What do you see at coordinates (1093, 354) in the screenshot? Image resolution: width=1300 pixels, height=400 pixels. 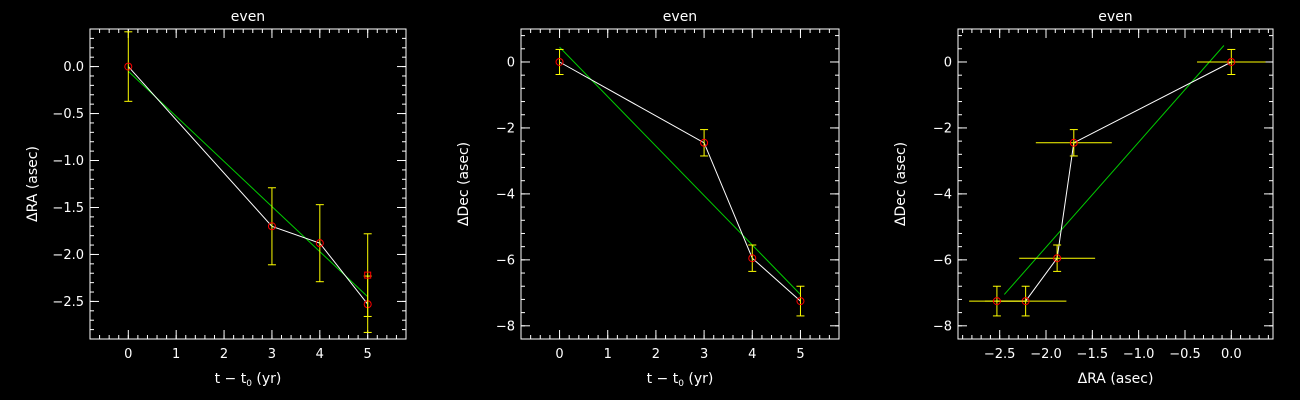 I see `x-tick-label: −1.5` at bounding box center [1093, 354].